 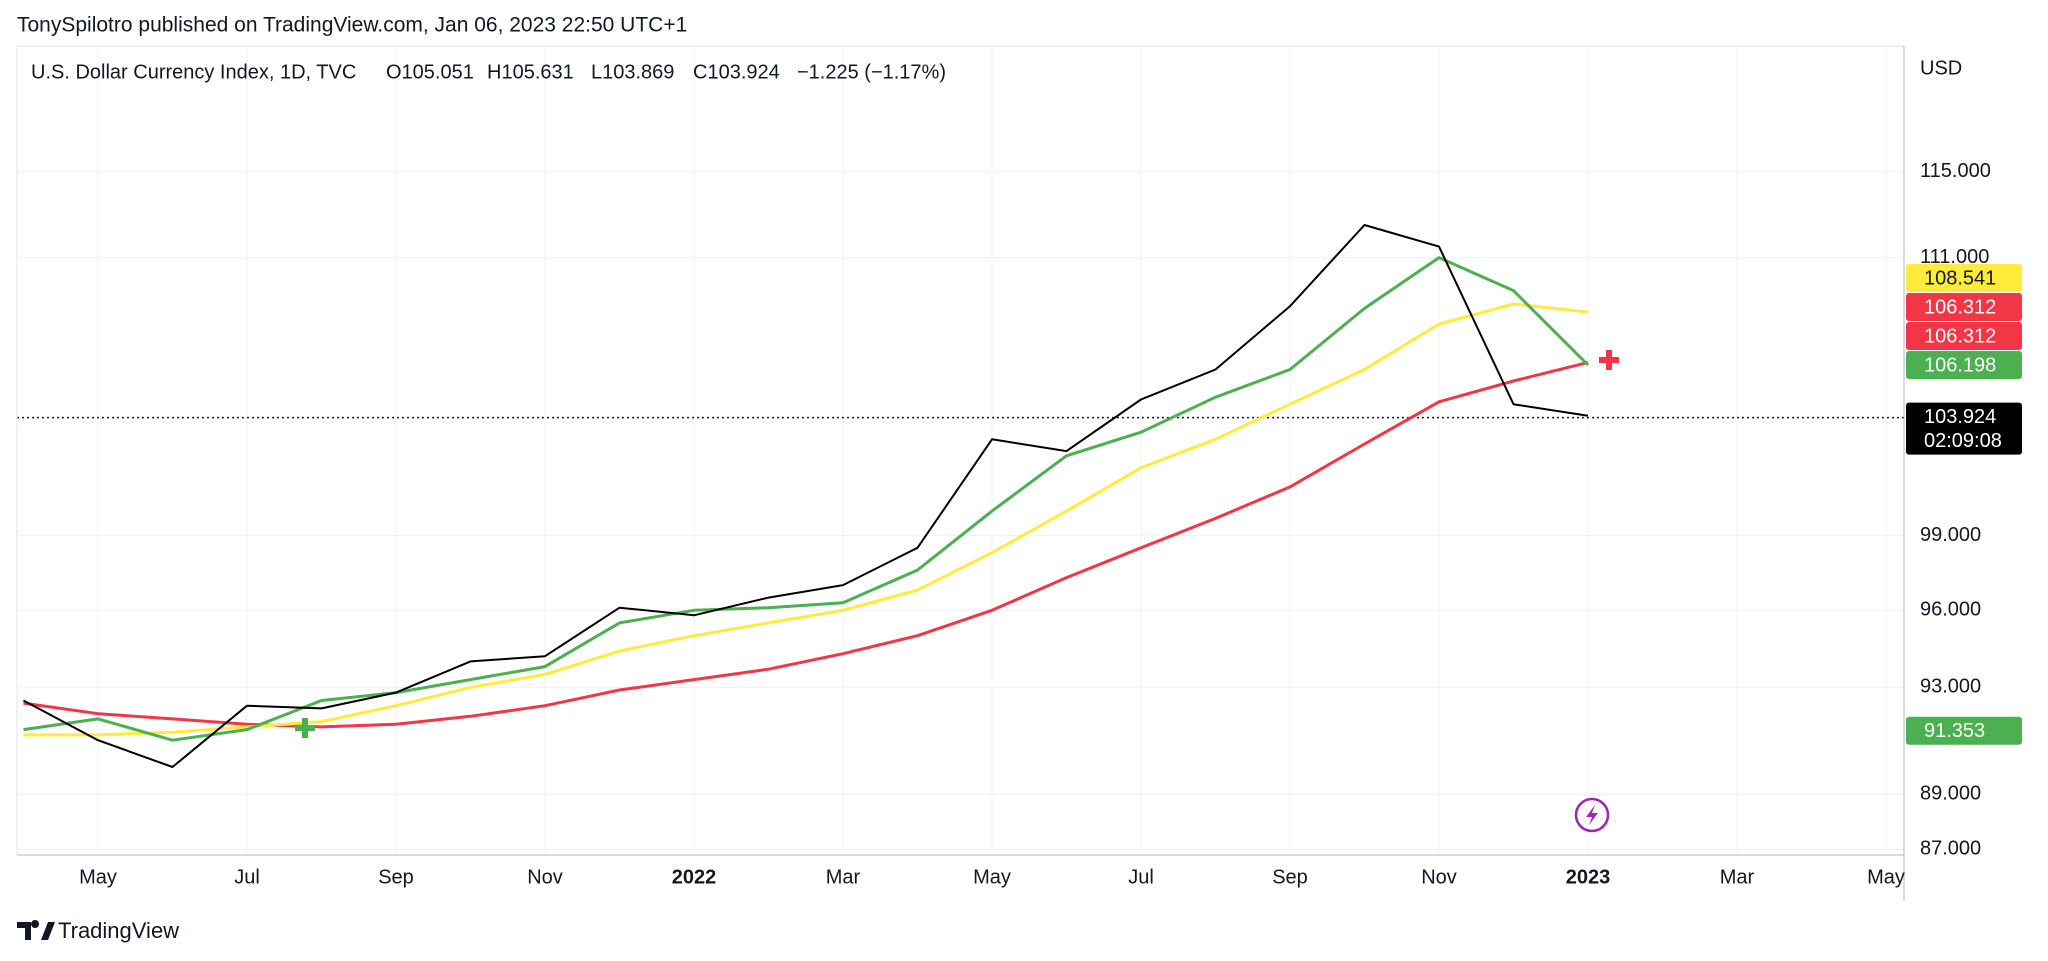 I want to click on y-tick-label: 87.000, so click(x=1950, y=849).